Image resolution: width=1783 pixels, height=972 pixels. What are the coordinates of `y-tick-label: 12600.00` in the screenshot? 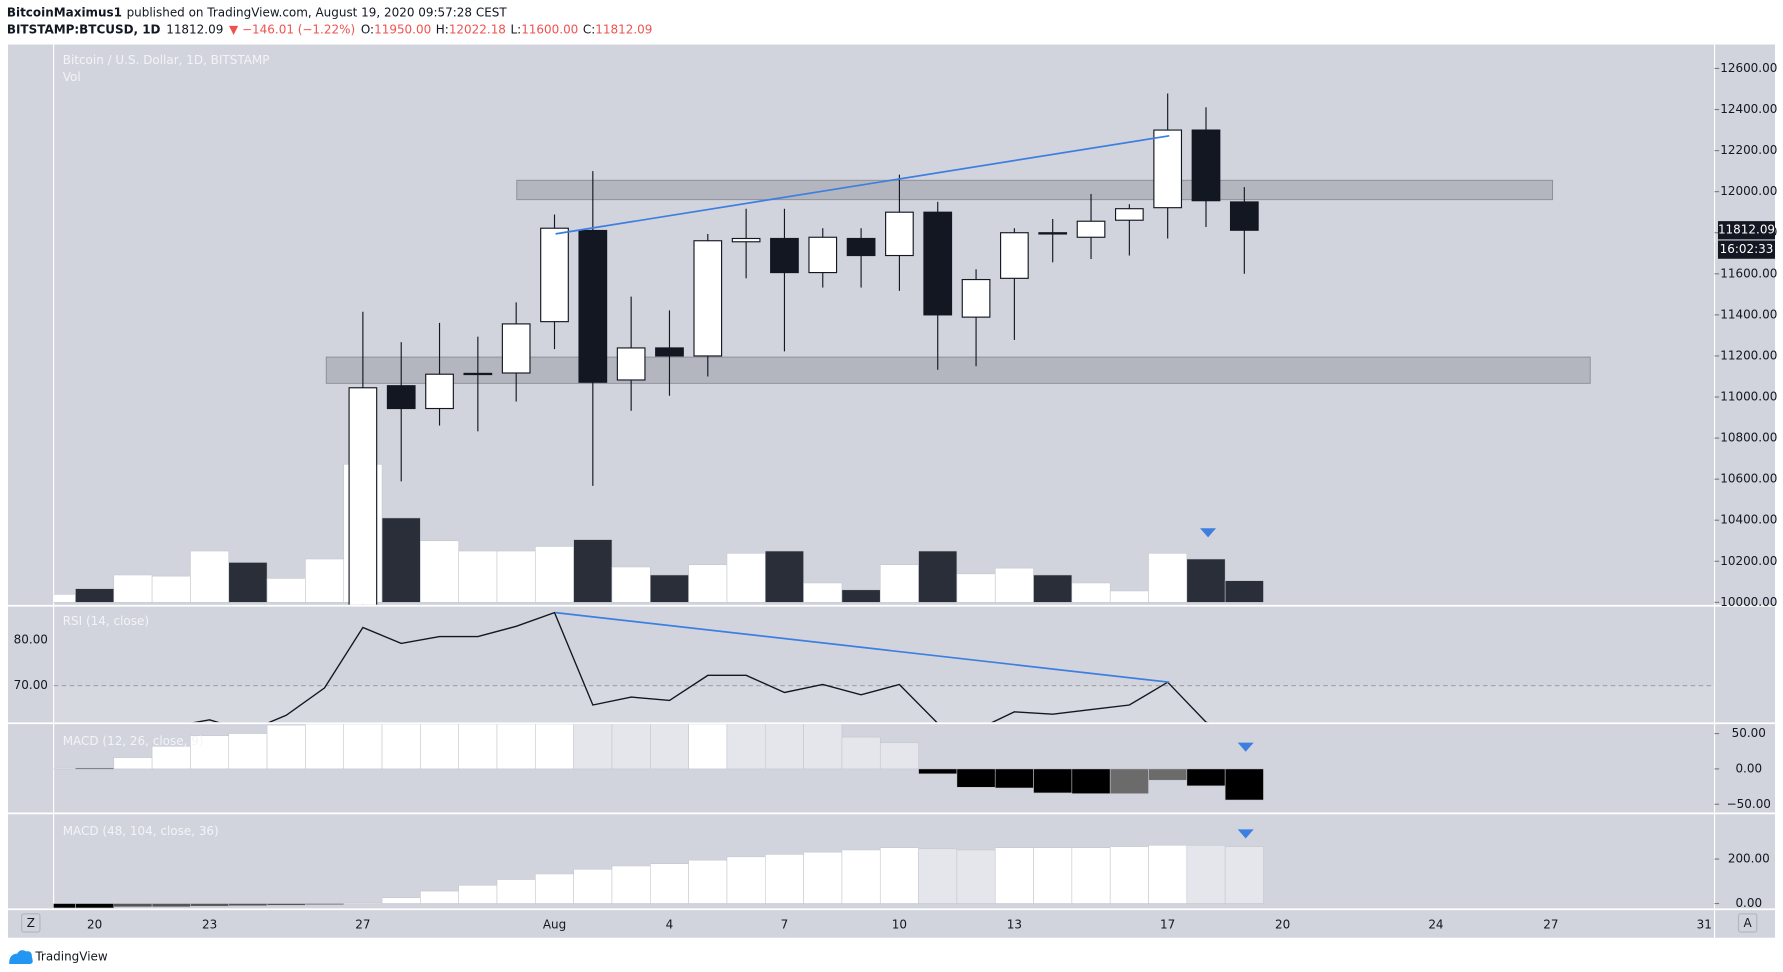 It's located at (1748, 68).